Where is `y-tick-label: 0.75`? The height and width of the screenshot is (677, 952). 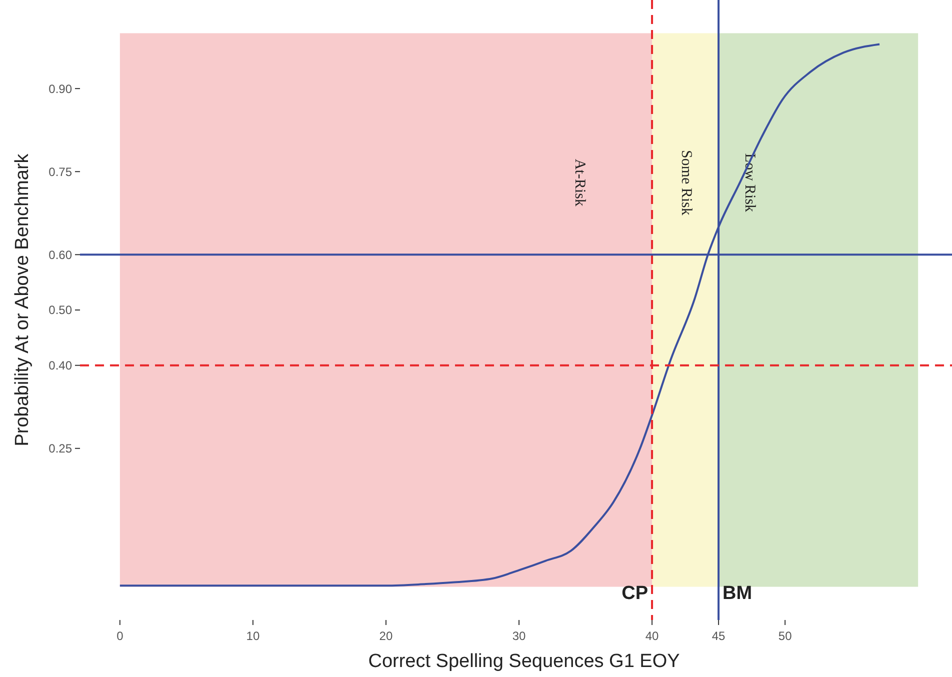
y-tick-label: 0.75 is located at coordinates (60, 171).